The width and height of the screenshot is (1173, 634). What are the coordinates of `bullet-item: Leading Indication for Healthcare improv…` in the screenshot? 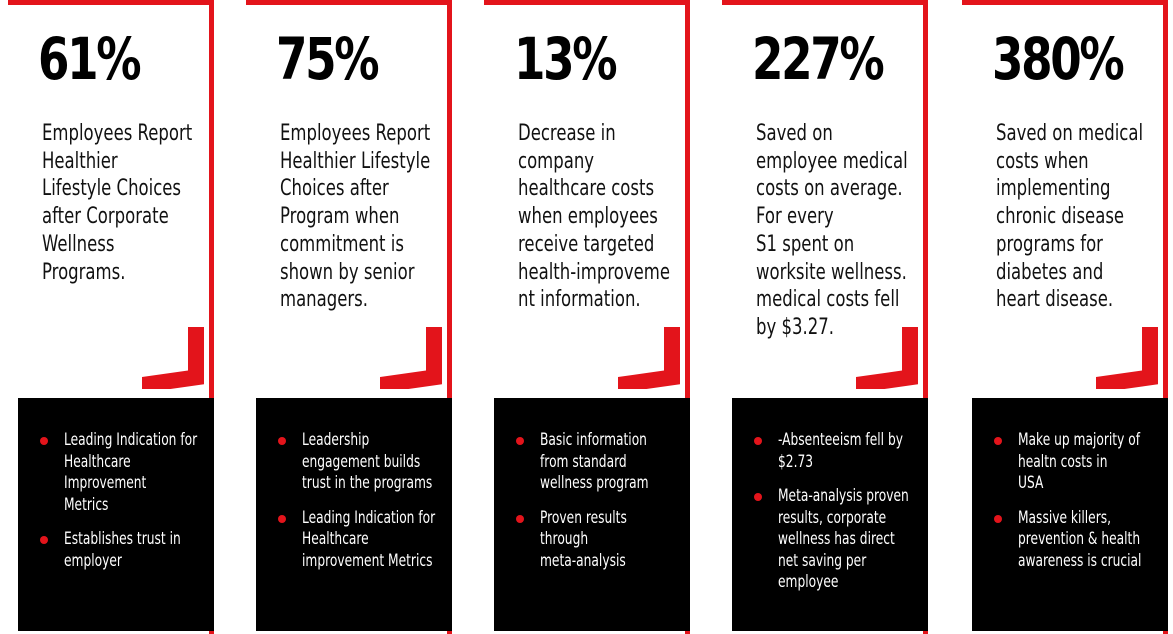 It's located at (385, 540).